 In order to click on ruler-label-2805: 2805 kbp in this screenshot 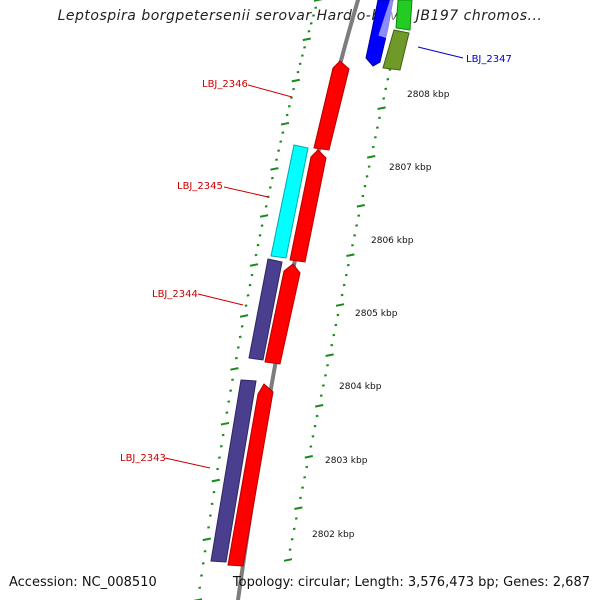, I will do `click(376, 314)`.